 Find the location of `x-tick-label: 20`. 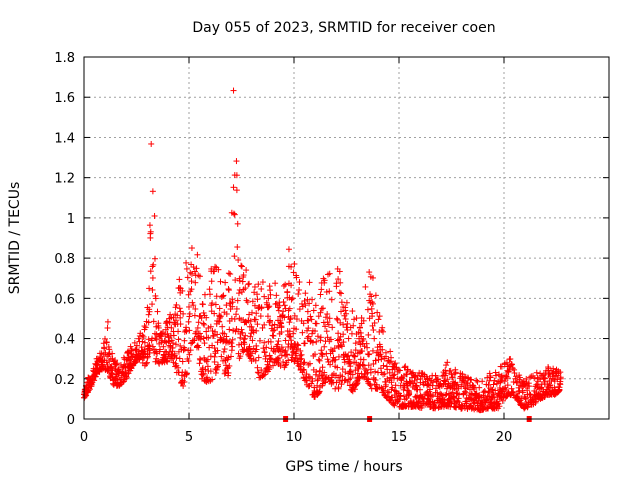

x-tick-label: 20 is located at coordinates (504, 437).